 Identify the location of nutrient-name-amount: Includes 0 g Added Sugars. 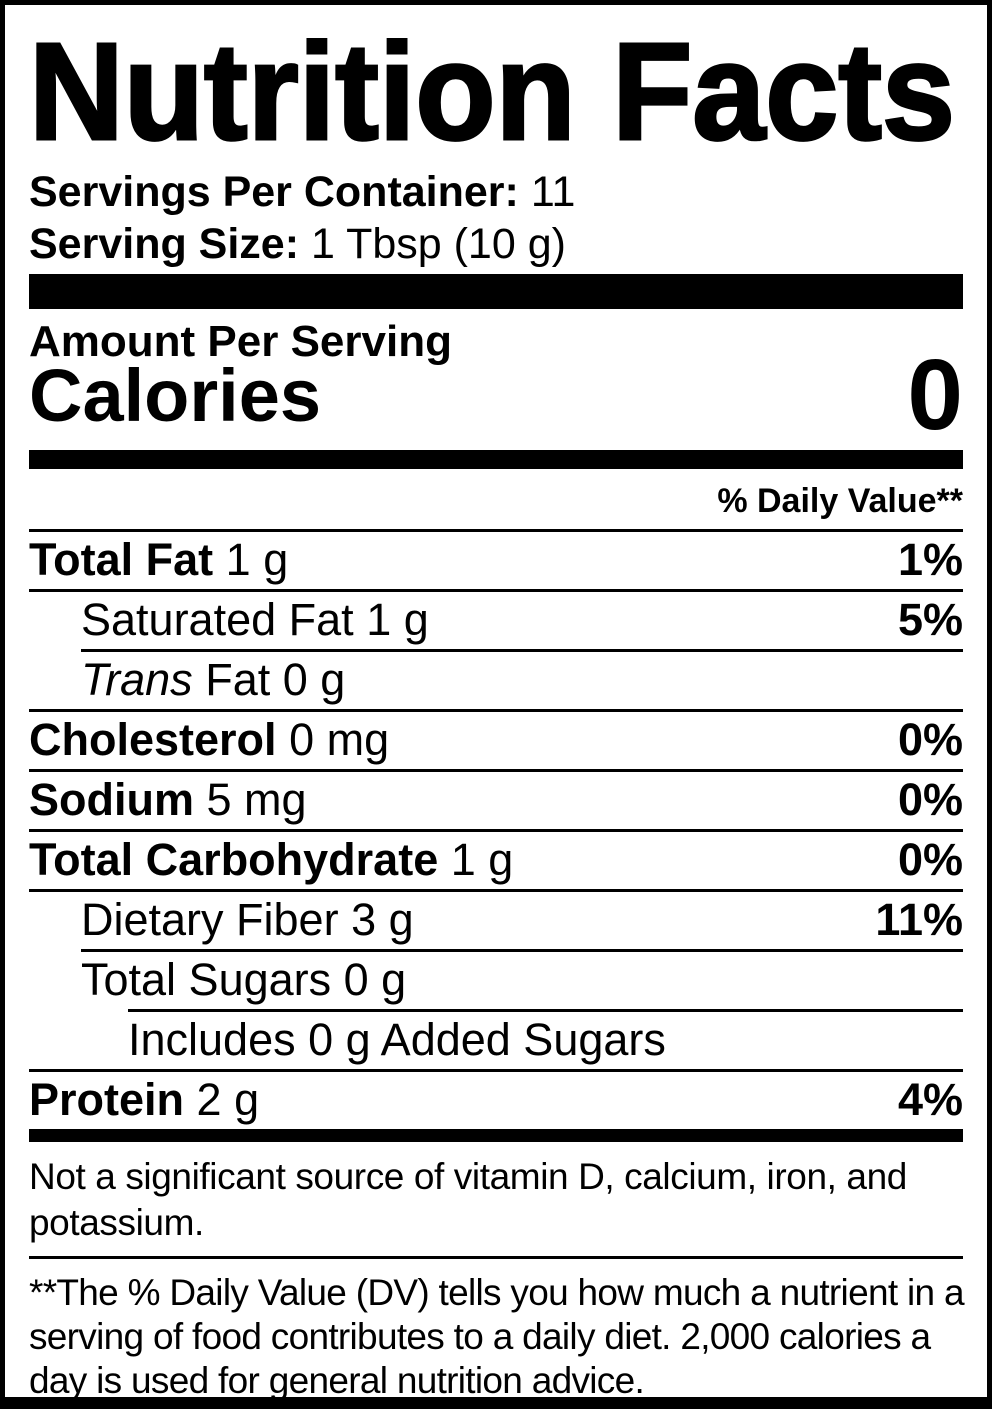
(397, 1040).